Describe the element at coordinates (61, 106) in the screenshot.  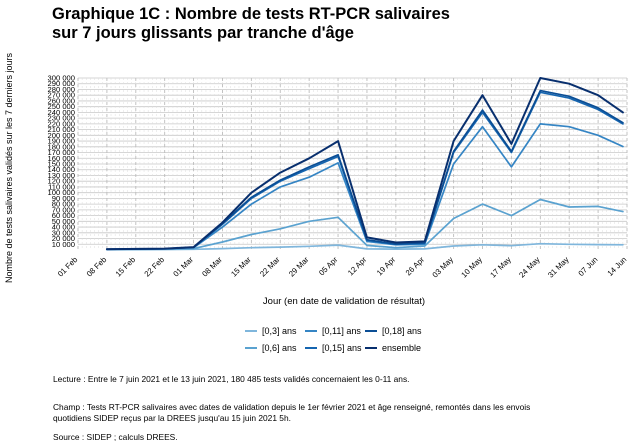
I see `y-tick-label: 250 000` at that location.